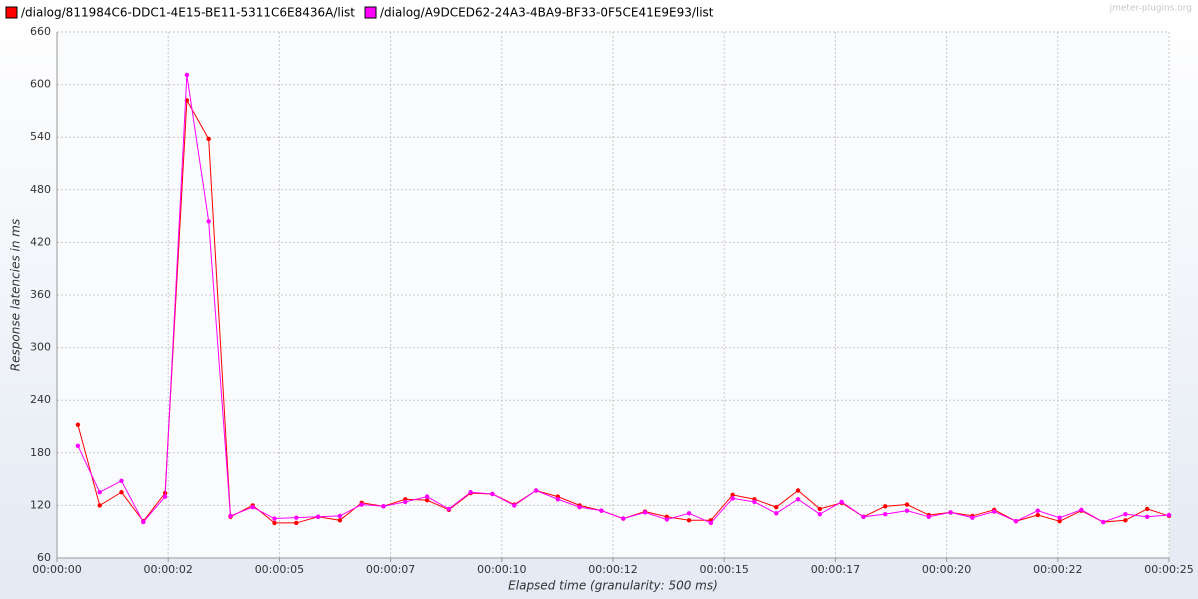 This screenshot has height=599, width=1198. What do you see at coordinates (167, 569) in the screenshot?
I see `x-tick-label: 00:00:02` at bounding box center [167, 569].